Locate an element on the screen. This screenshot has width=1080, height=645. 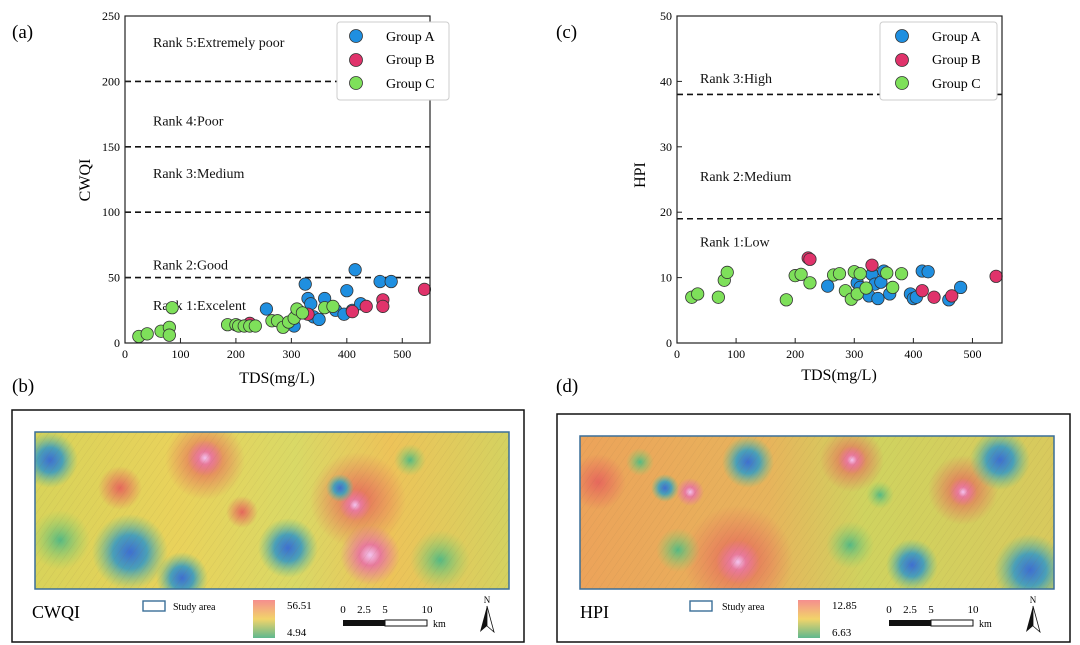
x-axis-label: TDS(mg/L) is located at coordinates (277, 378).